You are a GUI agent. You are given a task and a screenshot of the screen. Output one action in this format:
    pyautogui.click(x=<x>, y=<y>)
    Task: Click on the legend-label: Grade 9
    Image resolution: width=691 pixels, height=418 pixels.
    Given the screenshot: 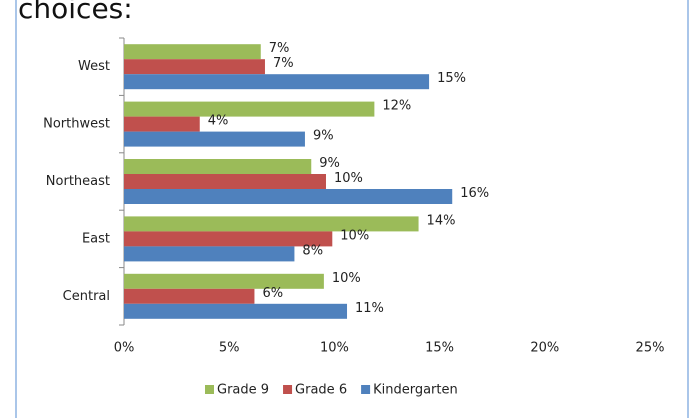 What is the action you would take?
    pyautogui.click(x=243, y=390)
    